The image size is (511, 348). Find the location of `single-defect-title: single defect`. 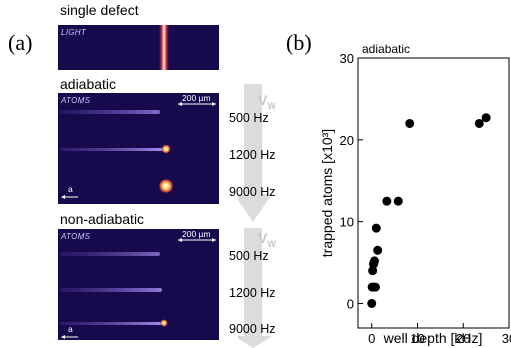

single-defect-title: single defect is located at coordinates (99, 10).